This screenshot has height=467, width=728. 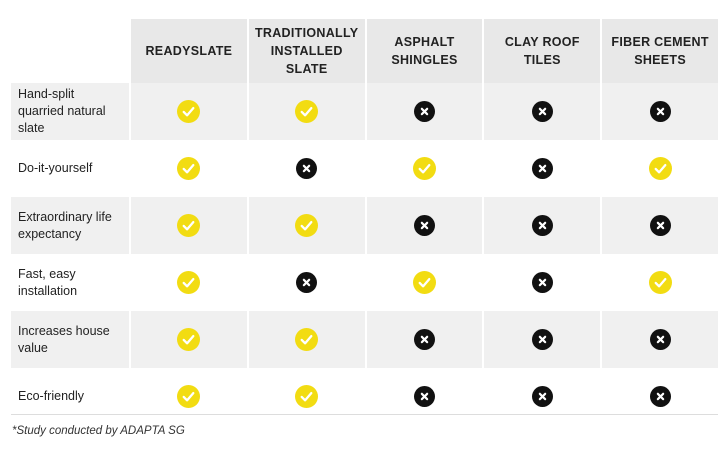 I want to click on table-row: Eco-friendly, so click(x=364, y=396).